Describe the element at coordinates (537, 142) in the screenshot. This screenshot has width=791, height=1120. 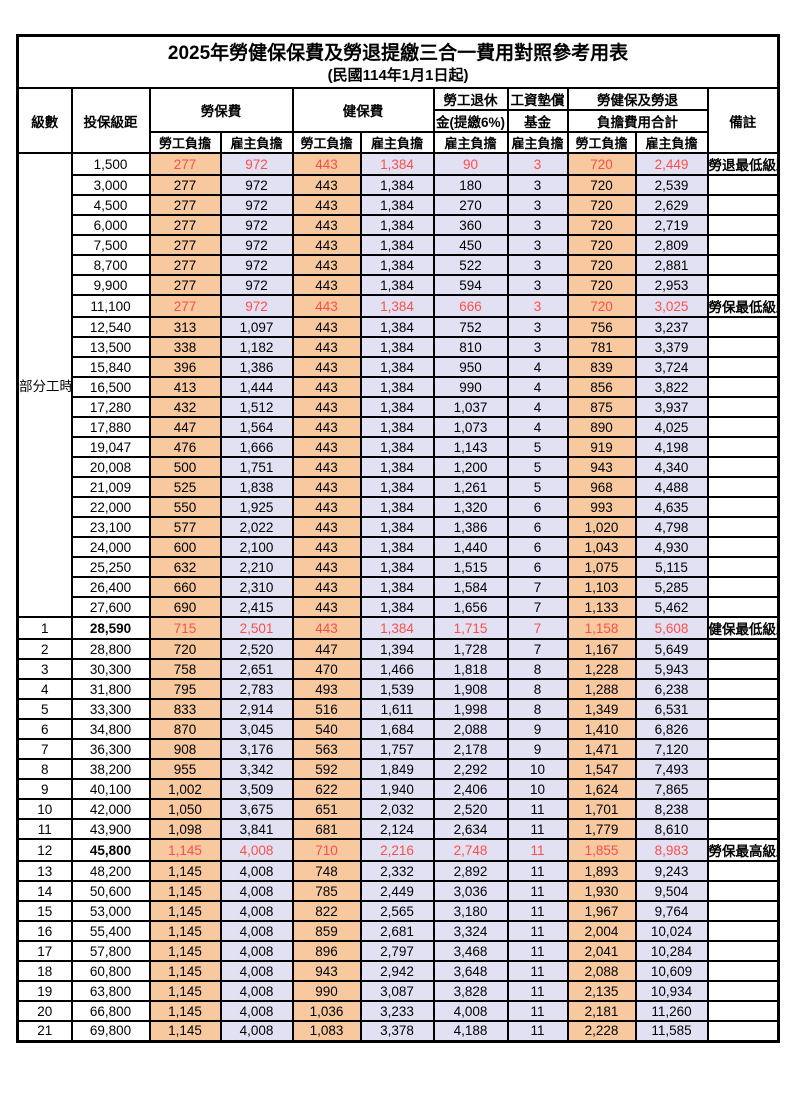
I see `header-fund-employer: 雇主負擔` at that location.